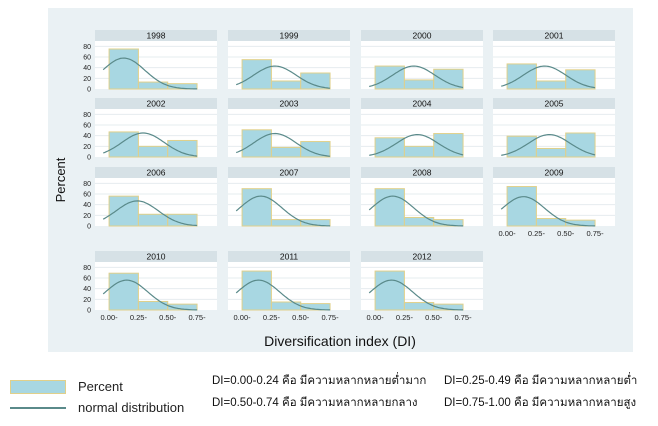 The height and width of the screenshot is (426, 658). I want to click on panel-title: 2010, so click(156, 257).